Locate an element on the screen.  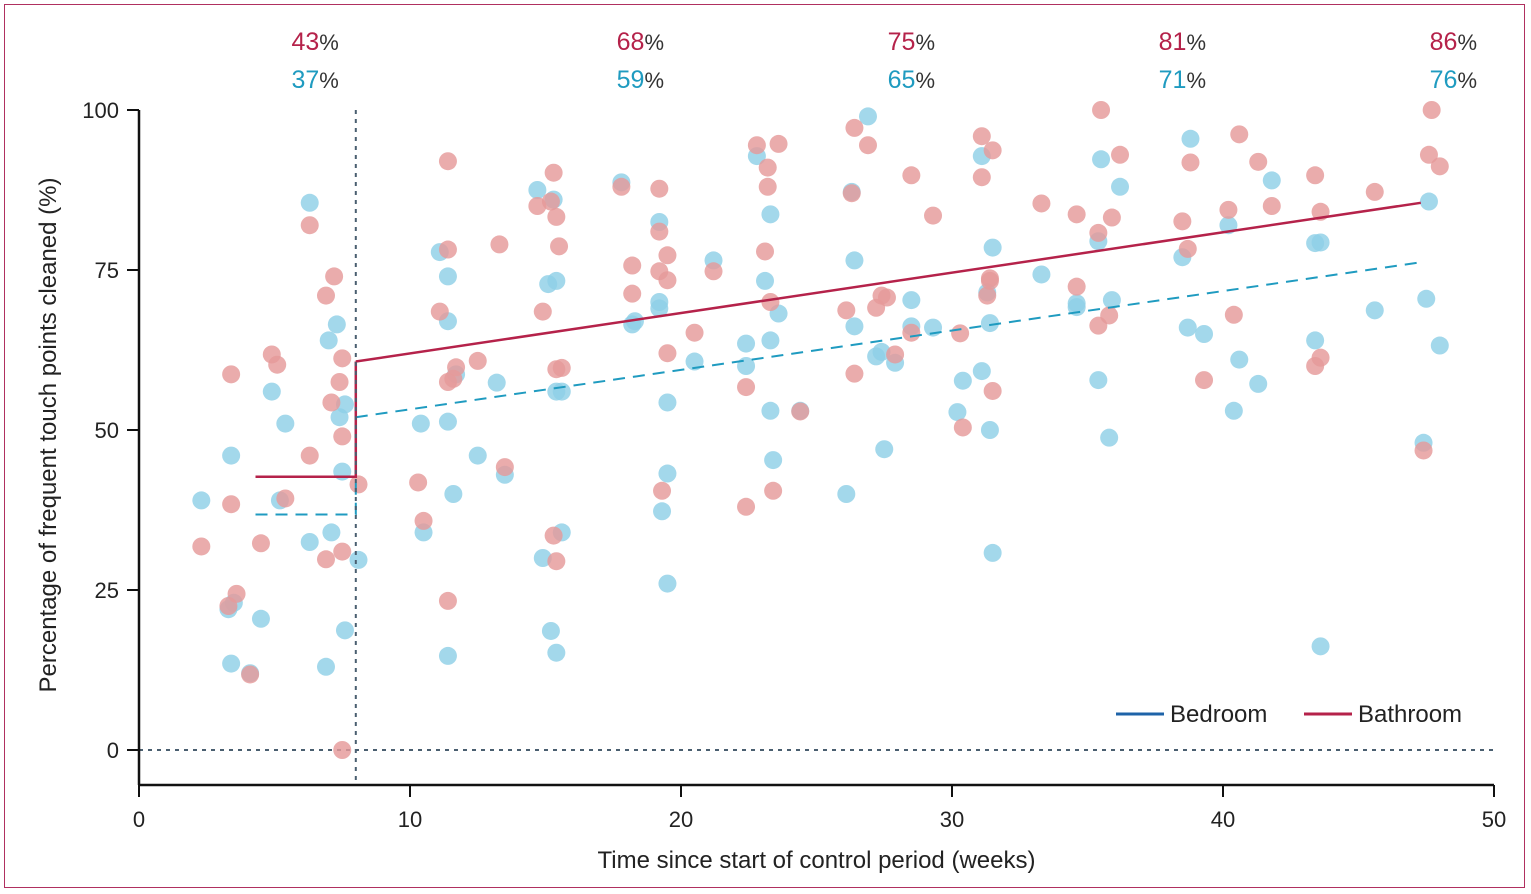
legend-bedroom-label: Bedroom is located at coordinates (1218, 714).